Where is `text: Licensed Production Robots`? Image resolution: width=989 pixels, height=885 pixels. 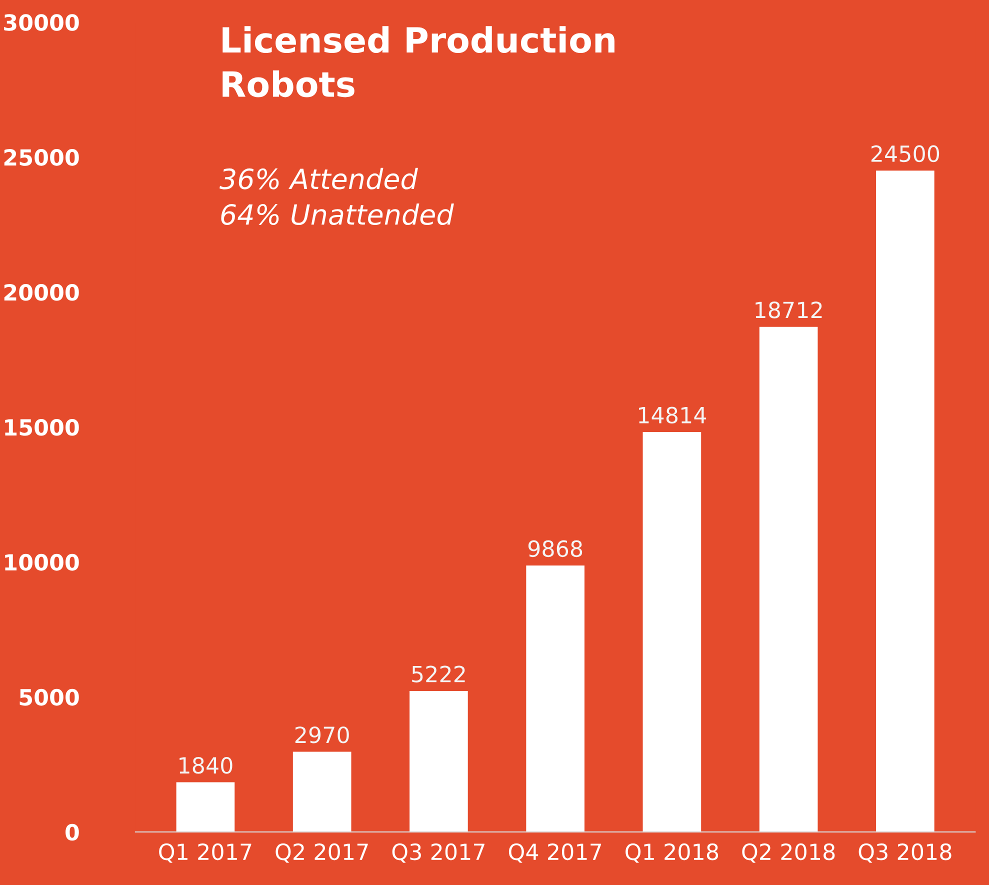 text: Licensed Production Robots is located at coordinates (418, 62).